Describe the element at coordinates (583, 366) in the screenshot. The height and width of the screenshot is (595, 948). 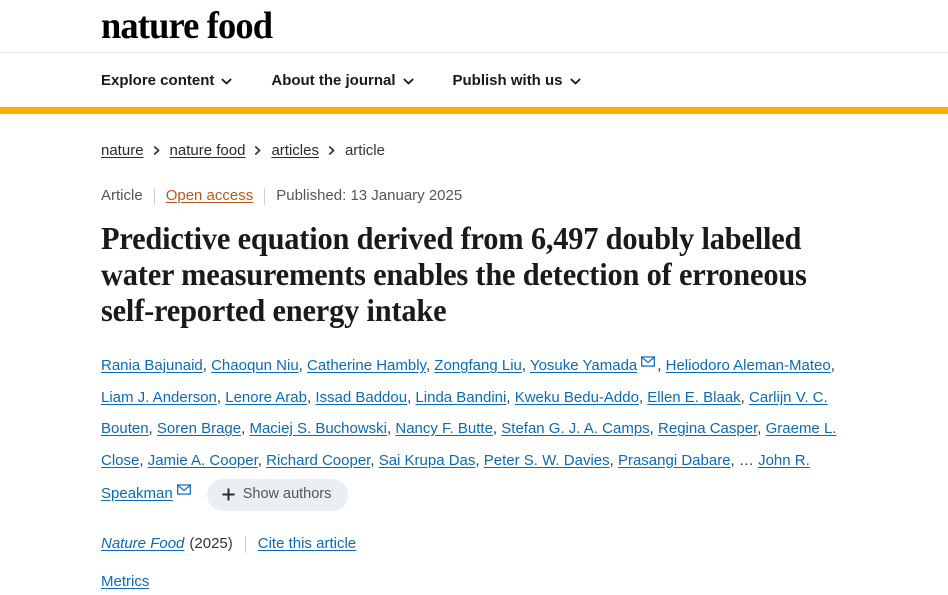
I see `author-link: Yosuke Yamada` at that location.